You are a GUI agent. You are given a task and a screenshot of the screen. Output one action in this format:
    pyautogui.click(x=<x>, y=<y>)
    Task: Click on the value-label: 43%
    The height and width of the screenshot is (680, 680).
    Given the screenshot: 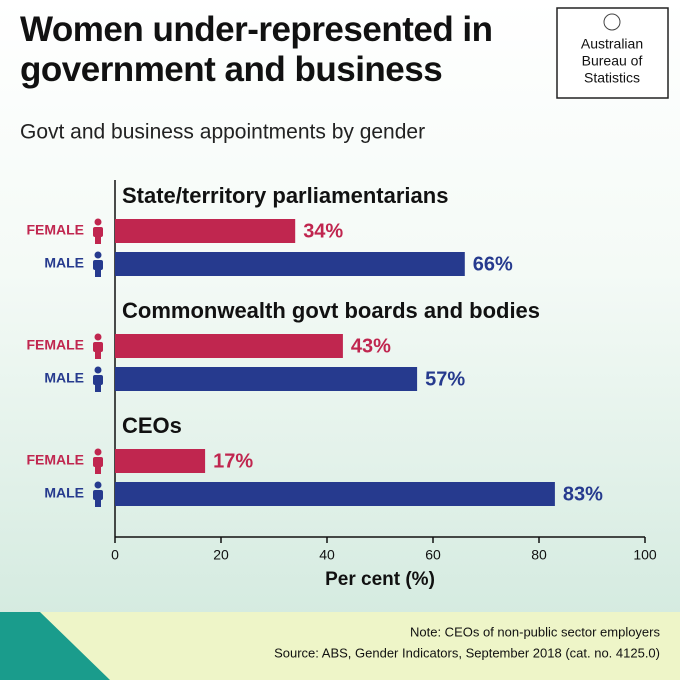 What is the action you would take?
    pyautogui.click(x=371, y=346)
    